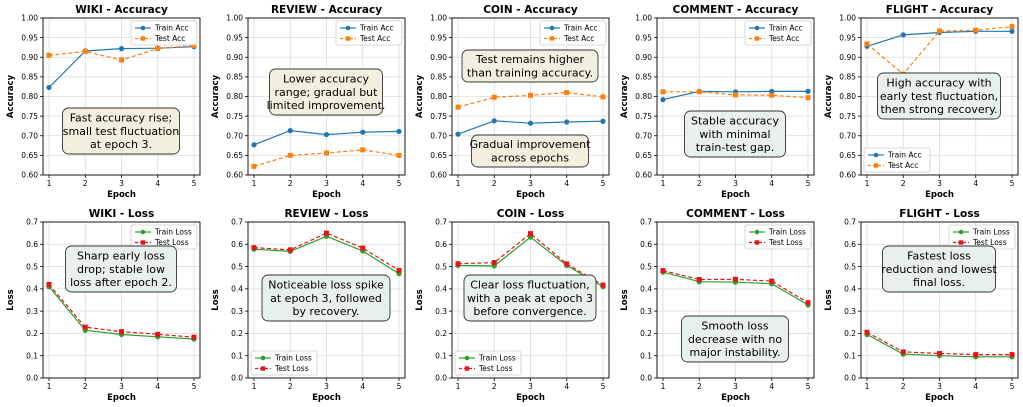 This screenshot has height=407, width=1023. What do you see at coordinates (293, 358) in the screenshot?
I see `legend-entry: Train Loss` at bounding box center [293, 358].